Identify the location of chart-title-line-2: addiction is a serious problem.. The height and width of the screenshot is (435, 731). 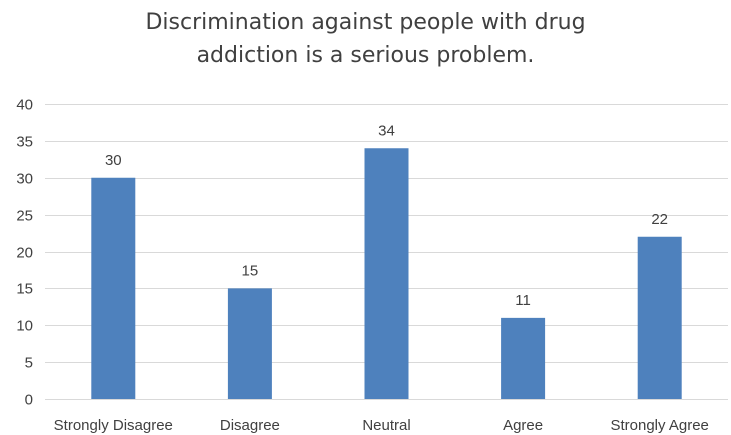
(365, 55).